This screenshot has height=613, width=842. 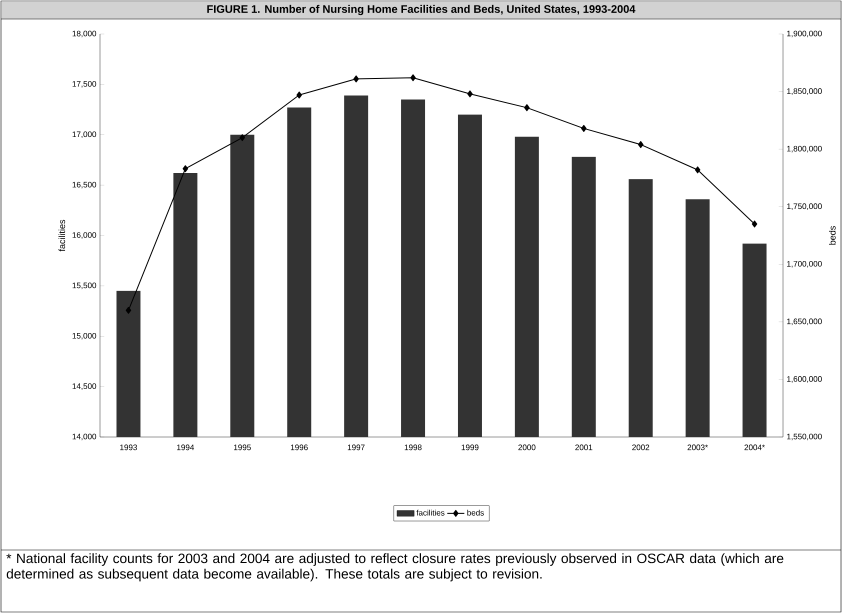 What do you see at coordinates (128, 447) in the screenshot?
I see `x-tick-label: 1993` at bounding box center [128, 447].